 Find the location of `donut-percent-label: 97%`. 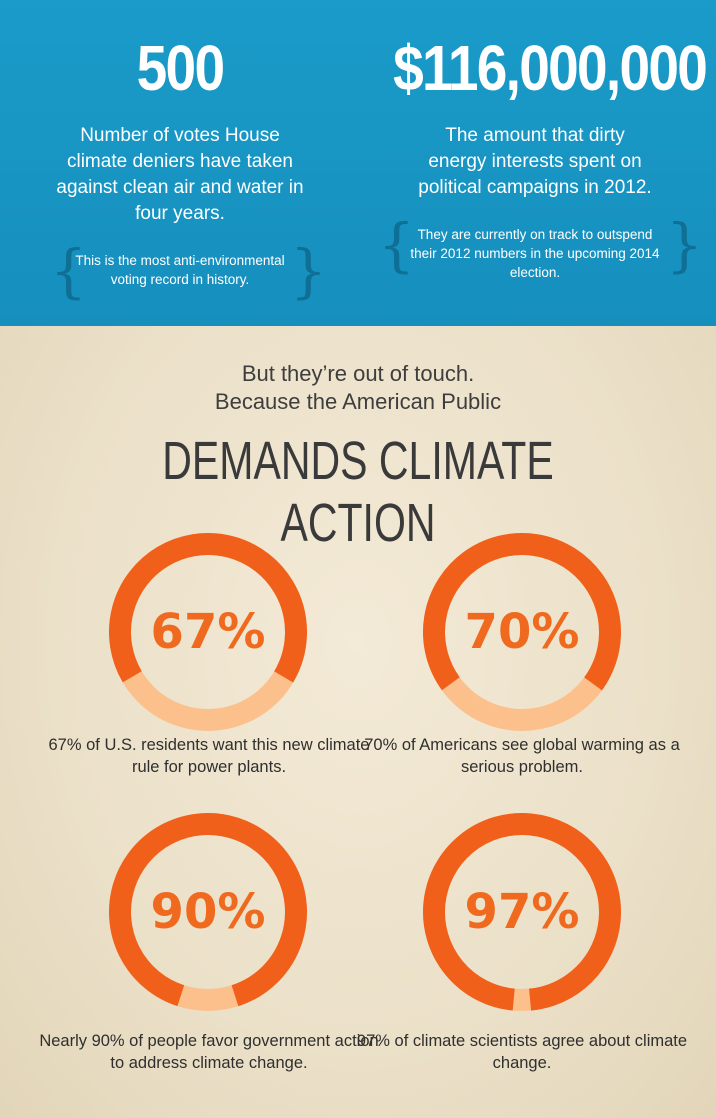

donut-percent-label: 97% is located at coordinates (522, 912).